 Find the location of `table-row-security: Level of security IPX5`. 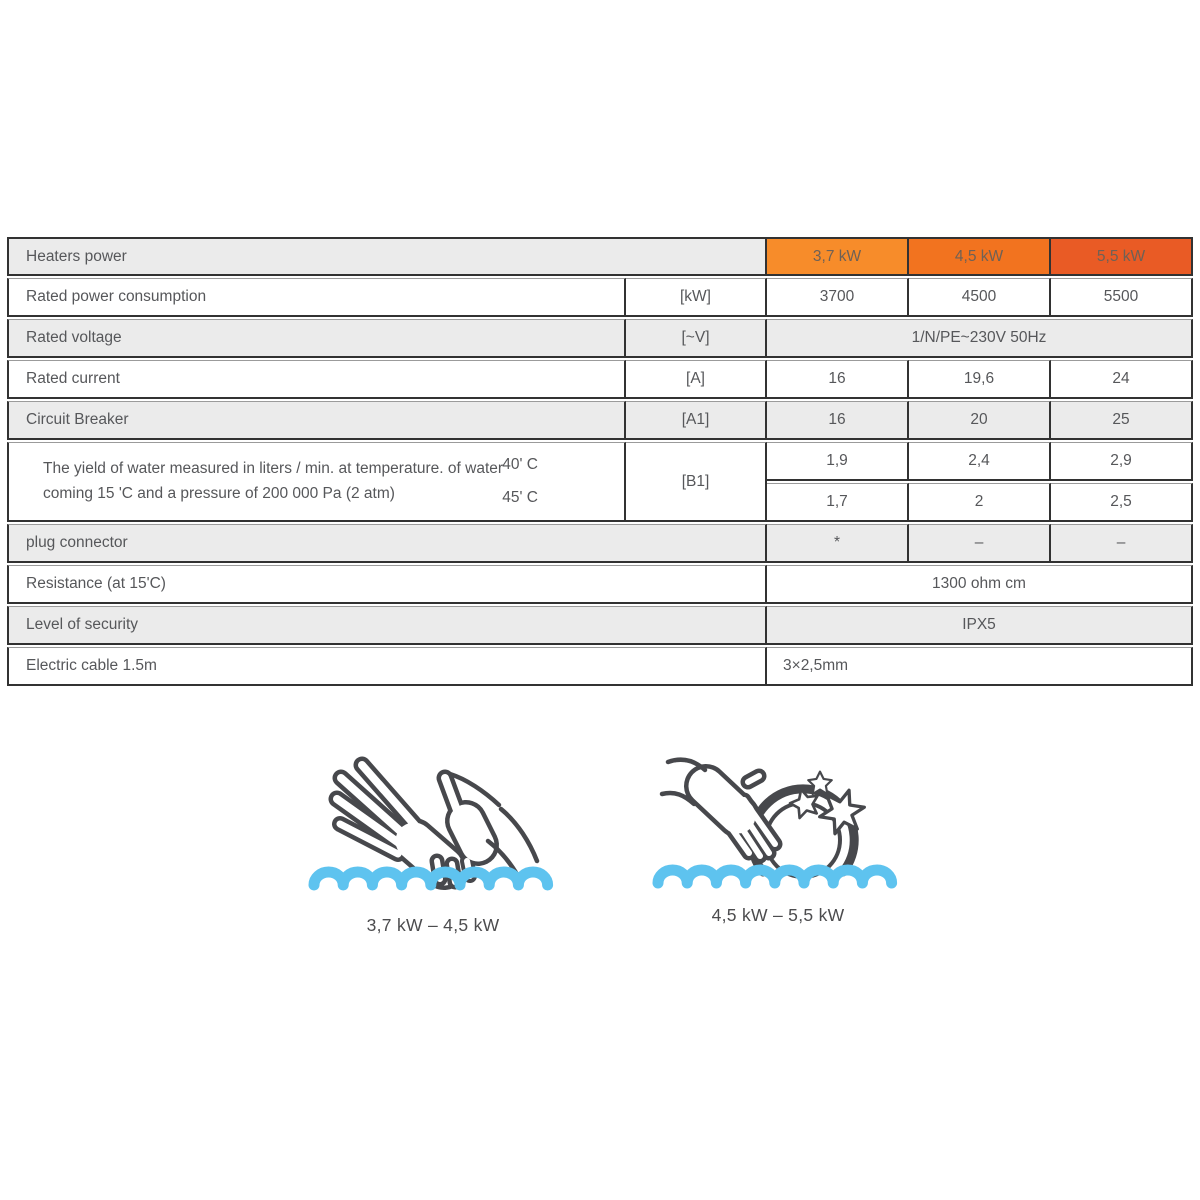

table-row-security: Level of security IPX5 is located at coordinates (600, 625).